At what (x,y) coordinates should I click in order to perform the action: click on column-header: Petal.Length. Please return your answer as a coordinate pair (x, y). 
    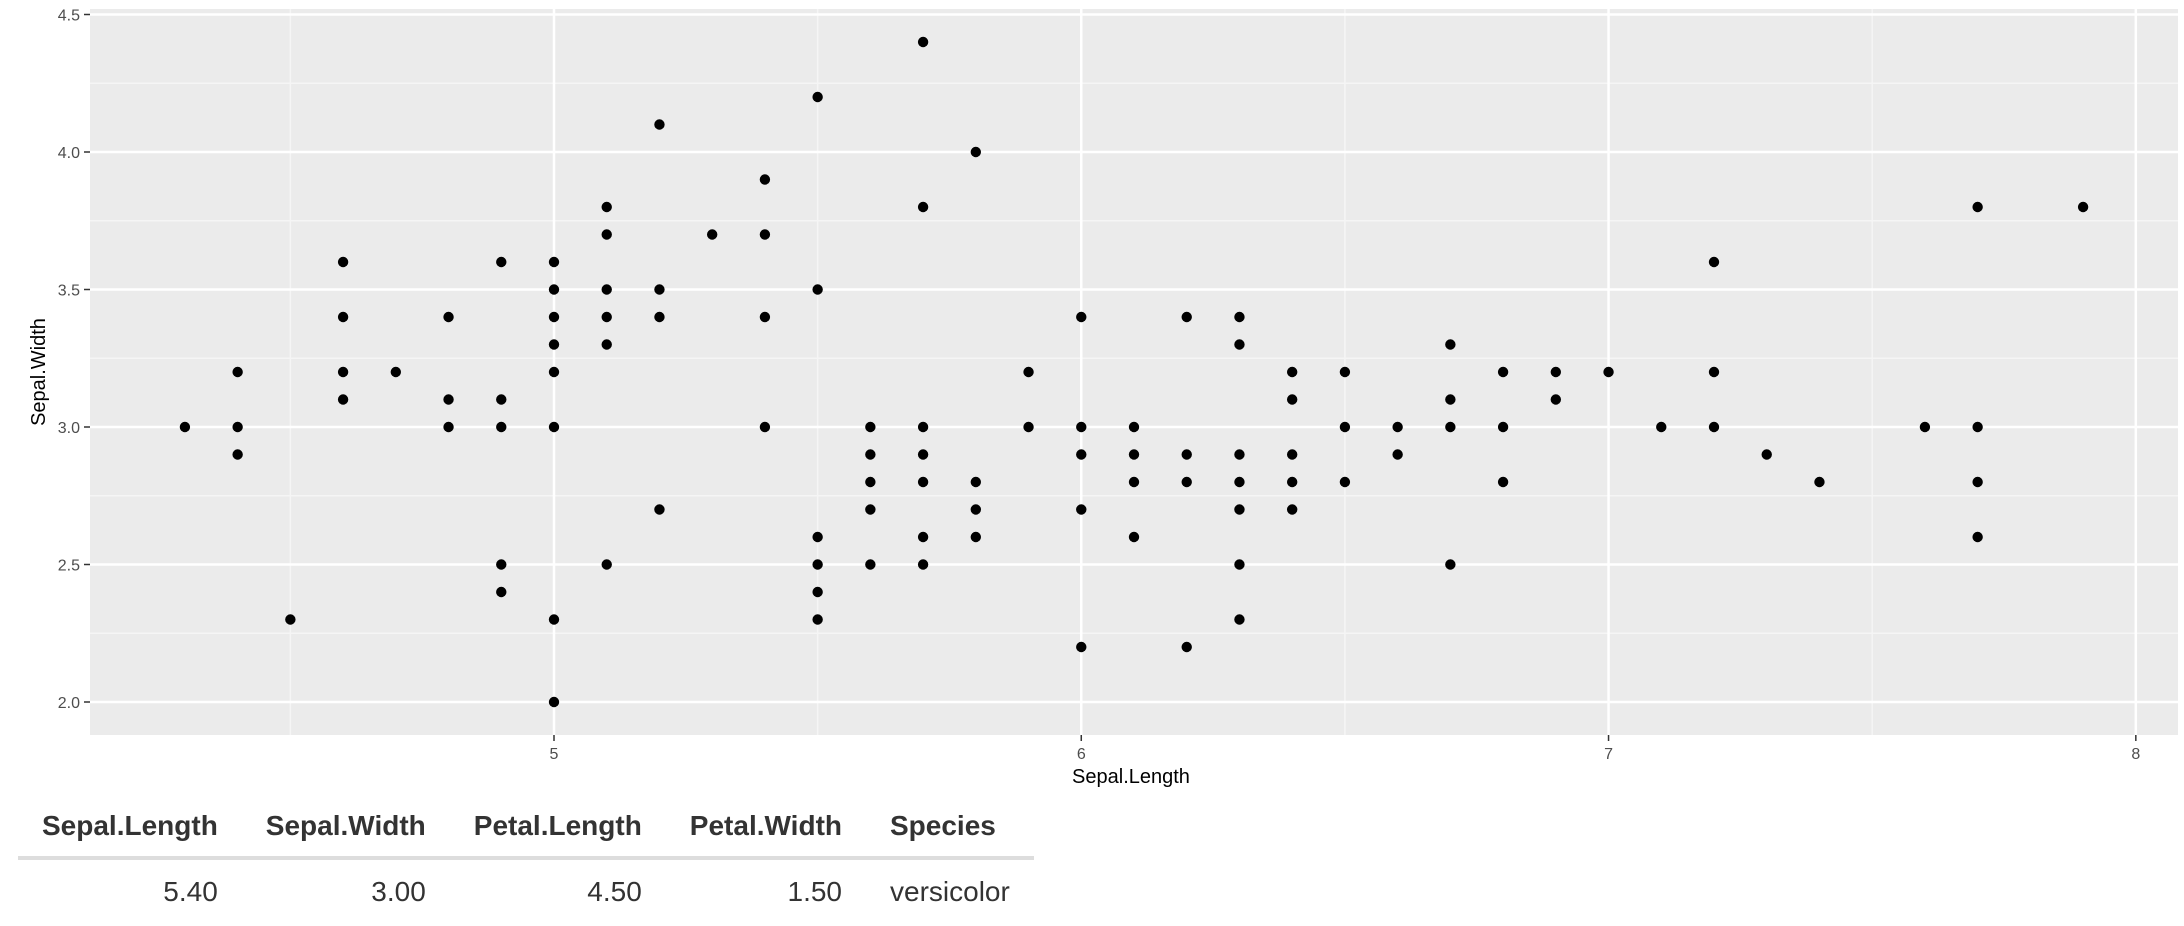
    Looking at the image, I should click on (557, 828).